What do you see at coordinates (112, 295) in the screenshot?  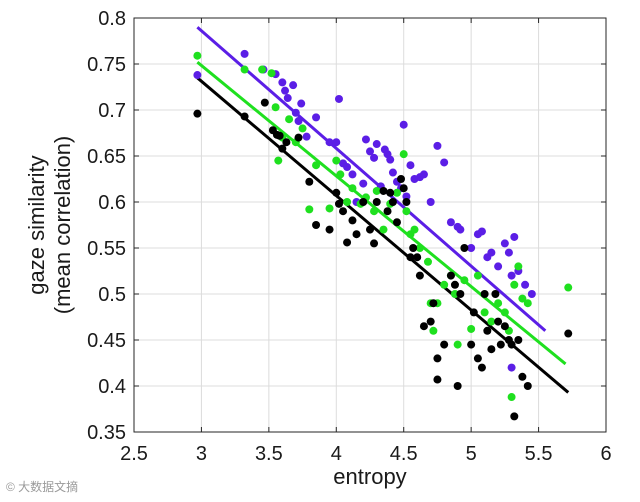 I see `y-tick-label: 0.5` at bounding box center [112, 295].